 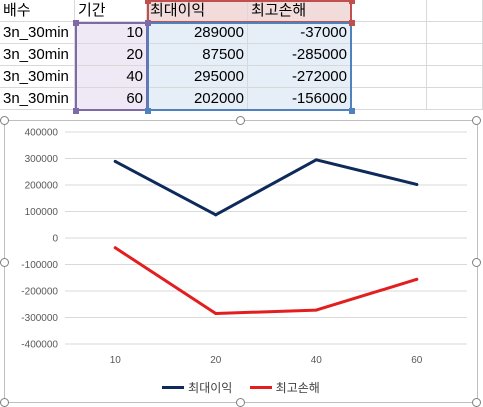 What do you see at coordinates (317, 360) in the screenshot?
I see `x-tick-label: 40` at bounding box center [317, 360].